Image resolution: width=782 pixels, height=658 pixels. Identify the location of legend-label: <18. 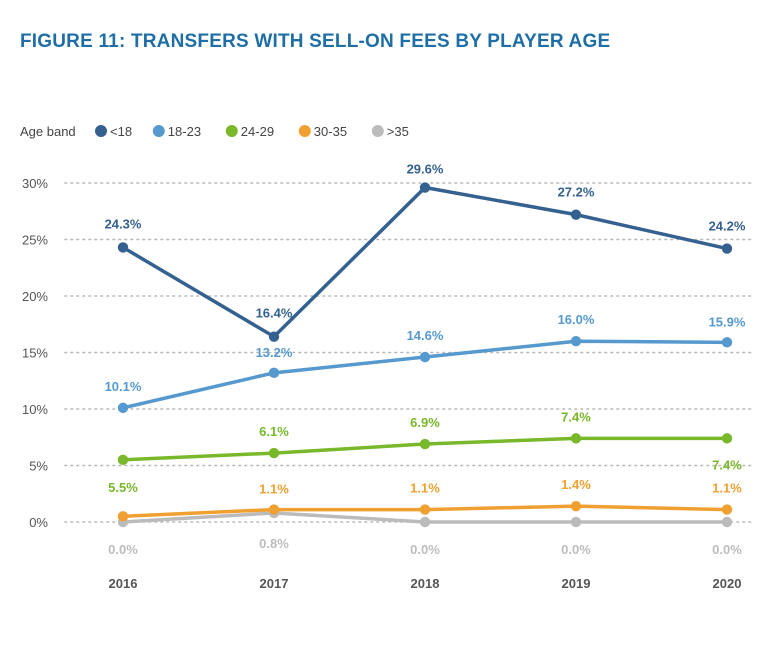
(121, 131).